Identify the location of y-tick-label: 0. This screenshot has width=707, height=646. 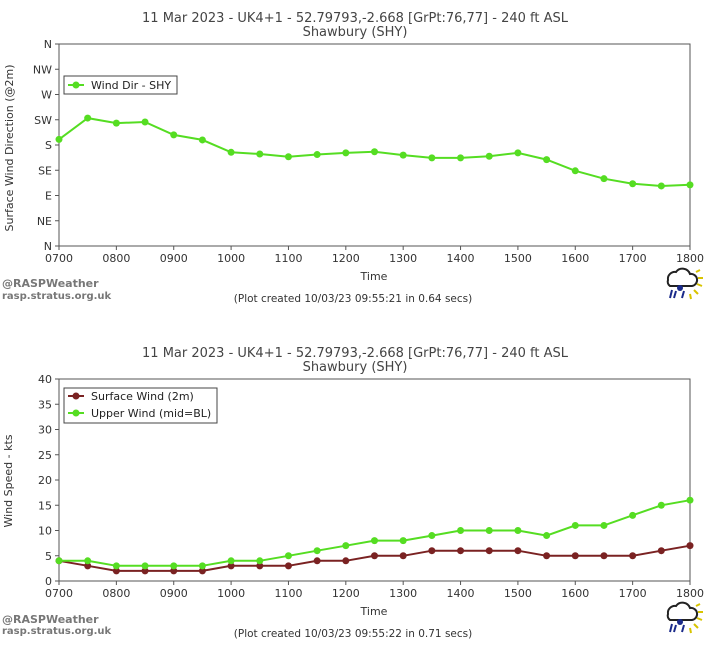
(48, 581).